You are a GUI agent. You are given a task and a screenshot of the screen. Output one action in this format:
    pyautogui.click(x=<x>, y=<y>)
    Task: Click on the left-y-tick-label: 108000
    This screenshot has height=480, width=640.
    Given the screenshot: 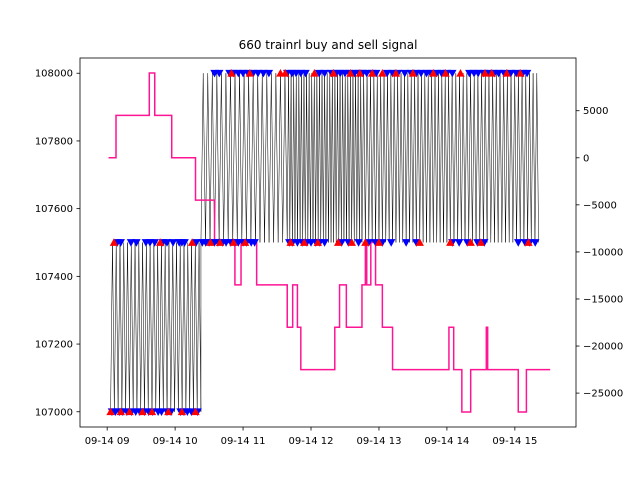 What is the action you would take?
    pyautogui.click(x=54, y=74)
    